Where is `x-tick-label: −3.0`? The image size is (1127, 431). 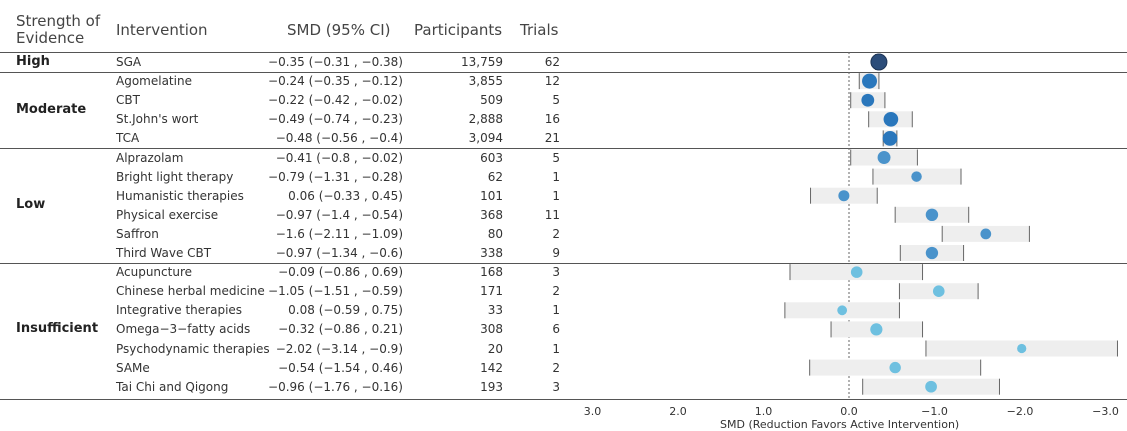 x-tick-label: −3.0 is located at coordinates (1105, 411).